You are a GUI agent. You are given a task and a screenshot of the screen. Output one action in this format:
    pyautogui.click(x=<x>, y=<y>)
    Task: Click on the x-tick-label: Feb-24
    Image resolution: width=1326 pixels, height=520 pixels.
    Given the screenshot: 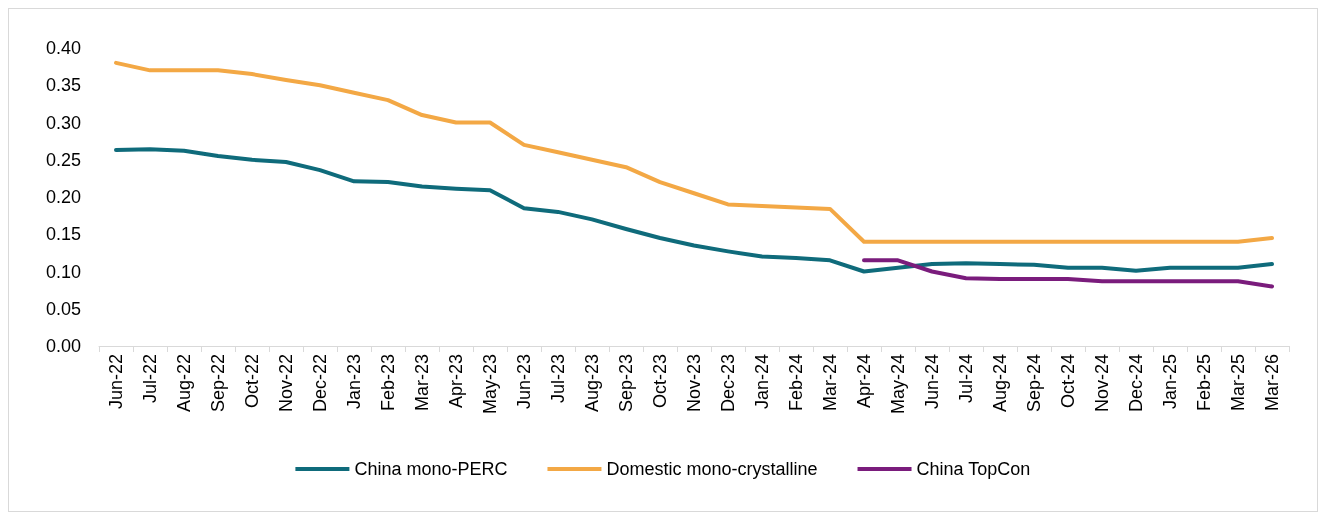 What is the action you would take?
    pyautogui.click(x=796, y=383)
    